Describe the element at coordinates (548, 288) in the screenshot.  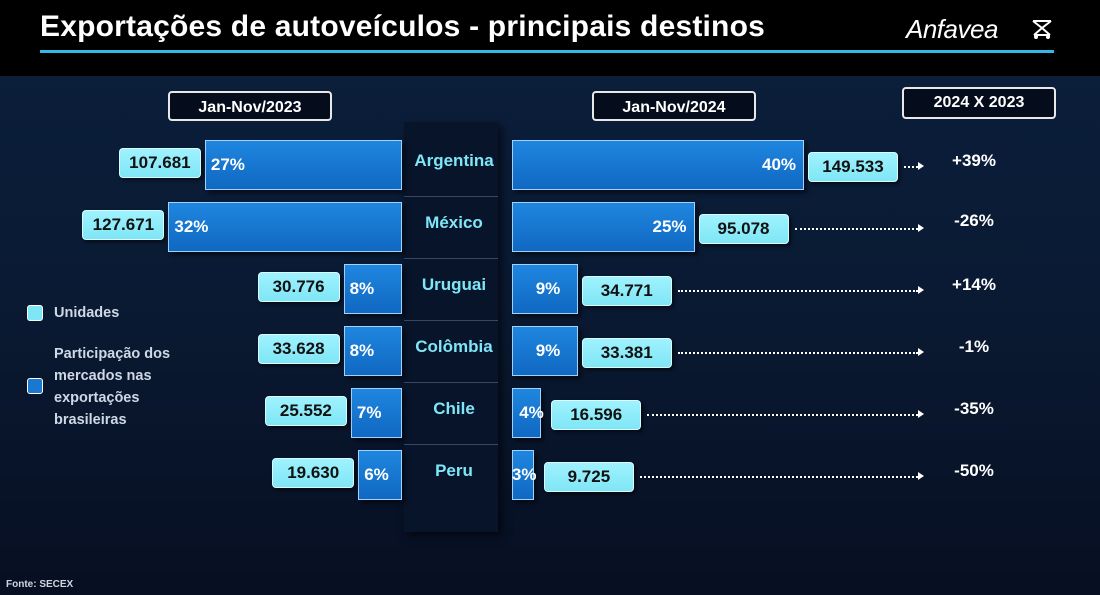
I see `share-2024-uruguai: 9%` at that location.